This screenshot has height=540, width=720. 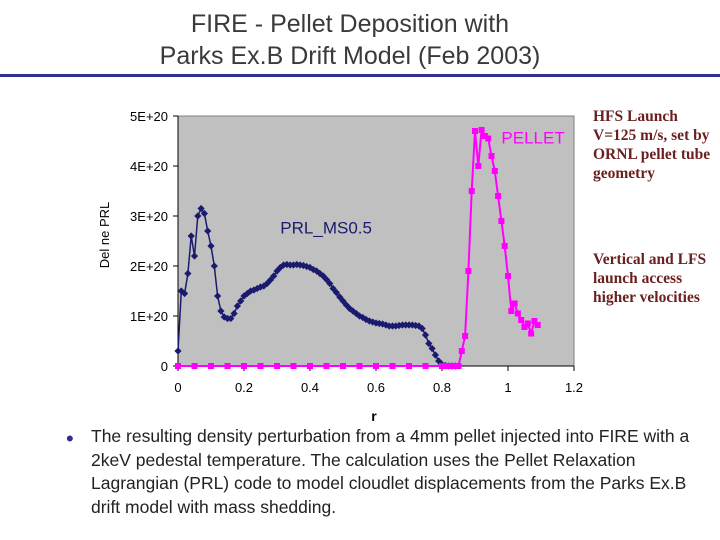 I want to click on x-tick-label: 0.4, so click(x=310, y=387).